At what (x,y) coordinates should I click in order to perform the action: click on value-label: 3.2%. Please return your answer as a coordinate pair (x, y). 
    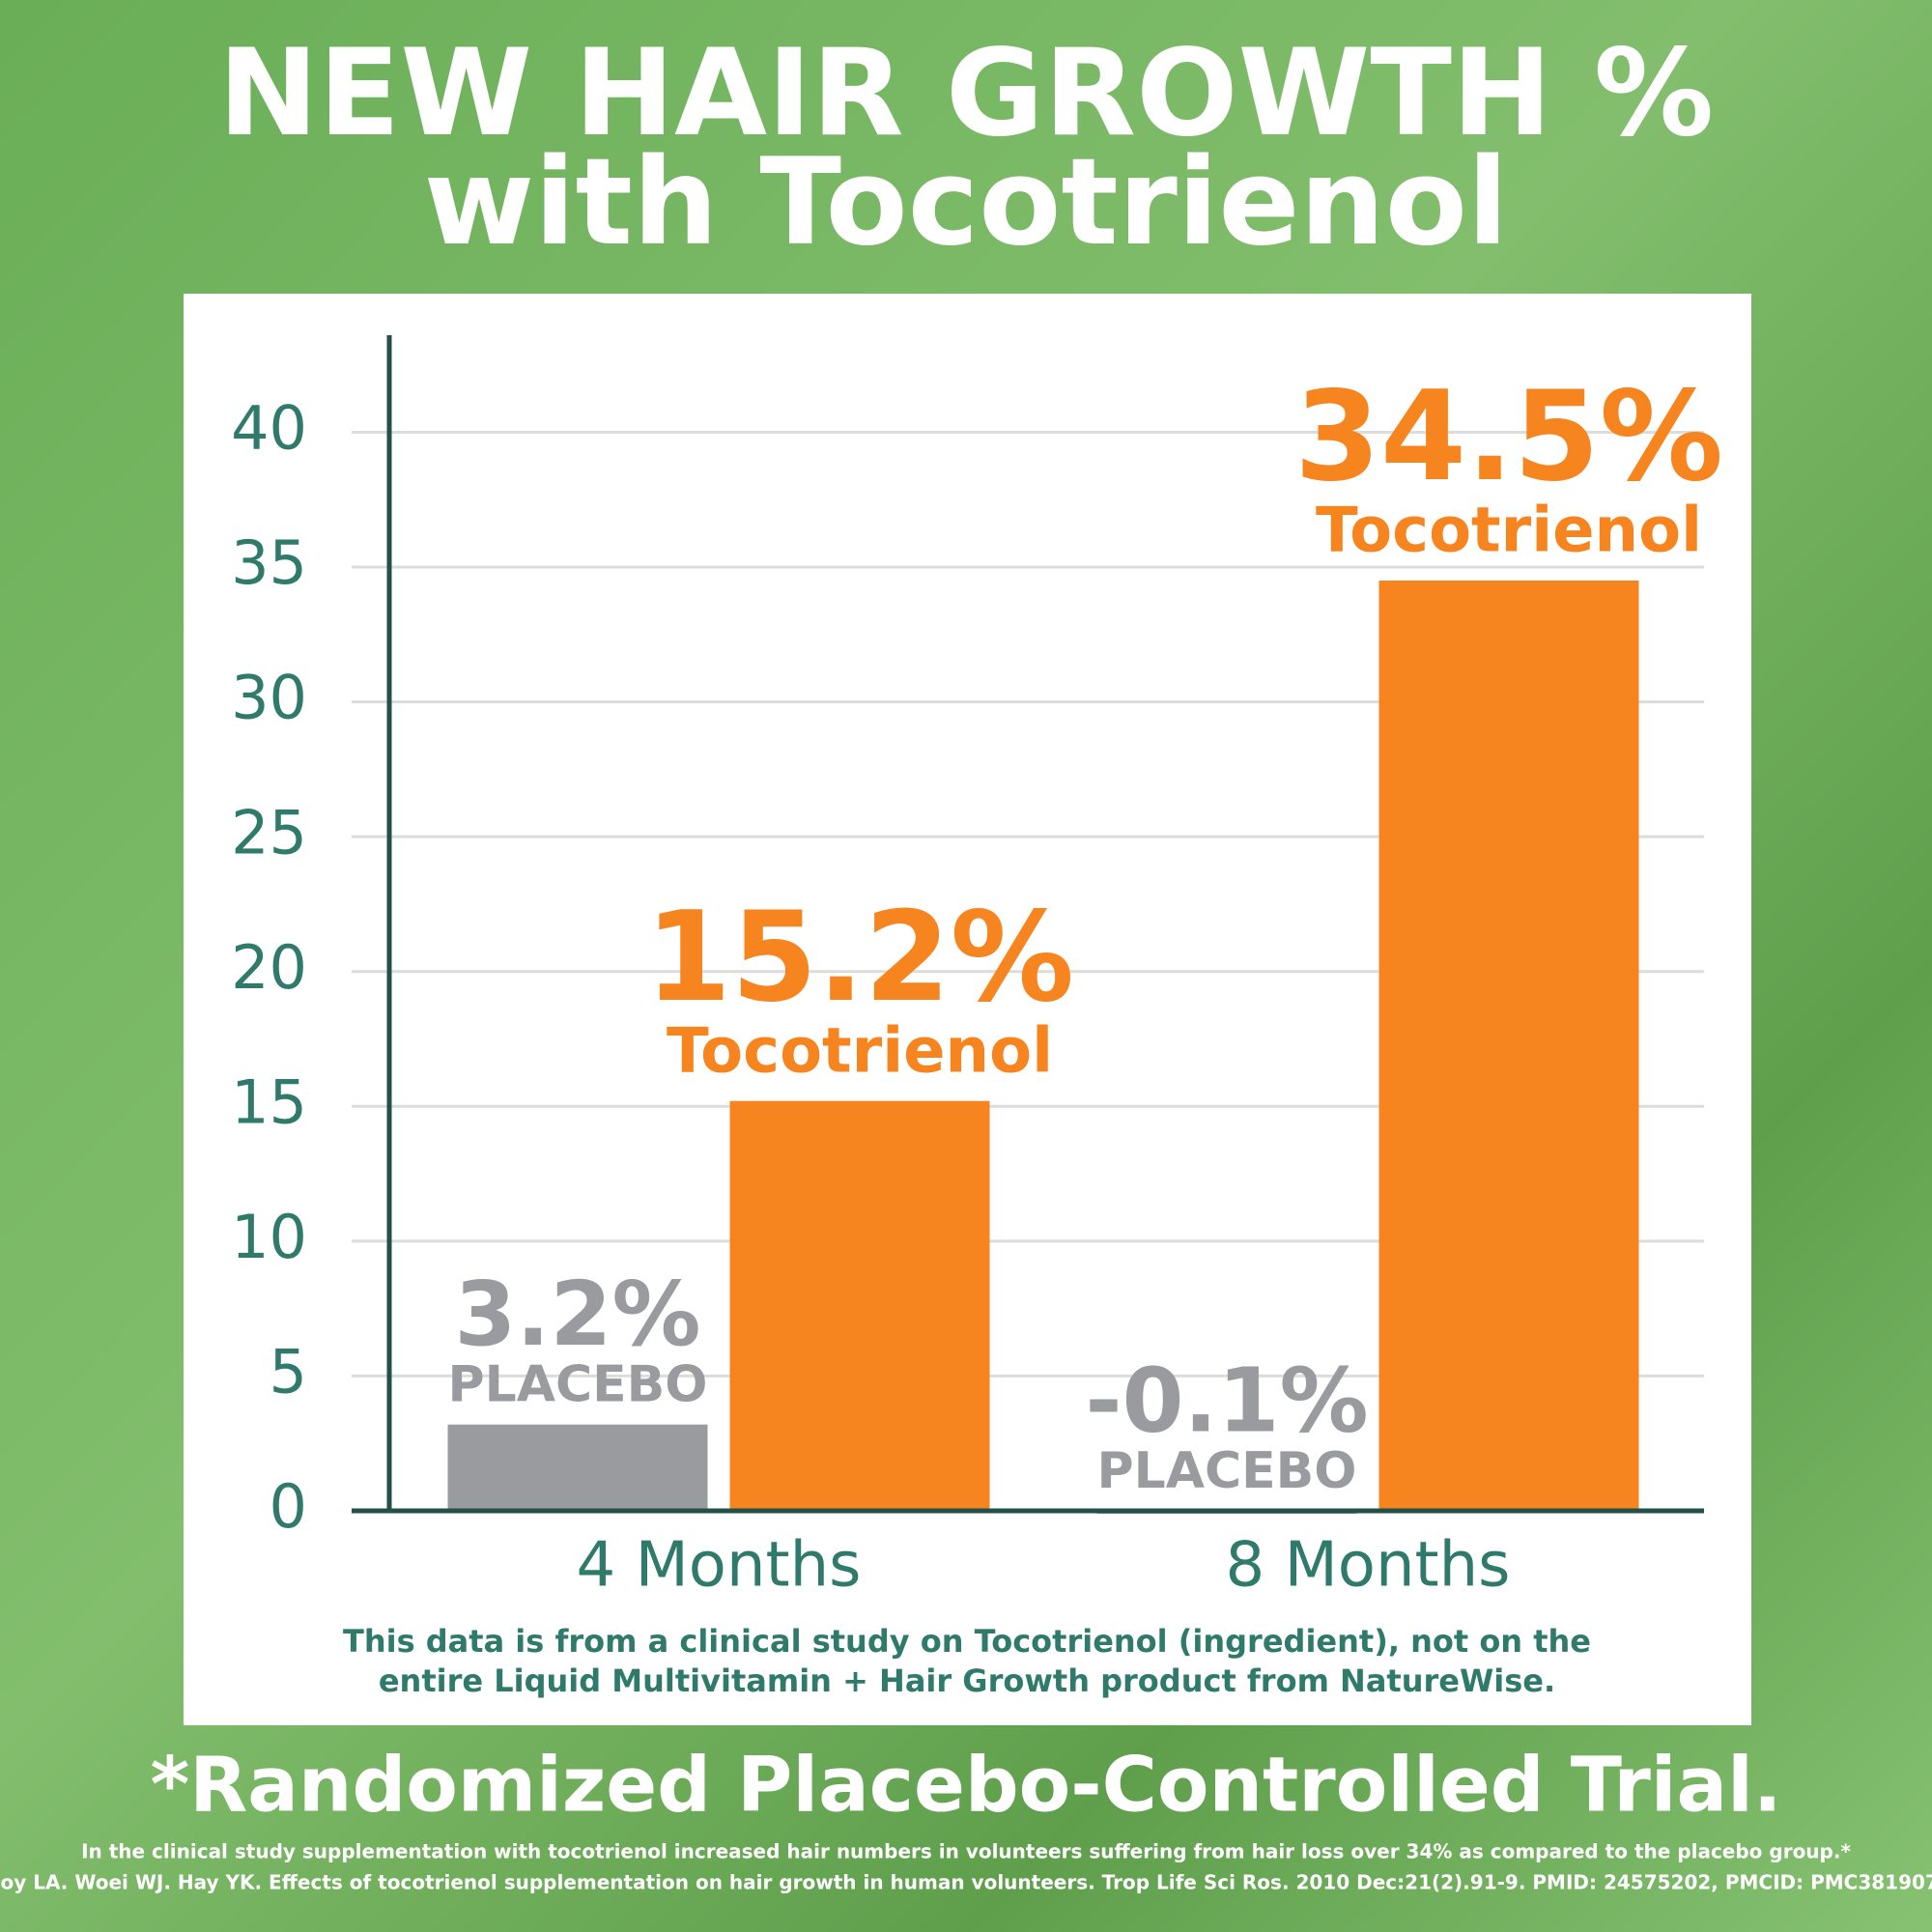
    Looking at the image, I should click on (577, 1314).